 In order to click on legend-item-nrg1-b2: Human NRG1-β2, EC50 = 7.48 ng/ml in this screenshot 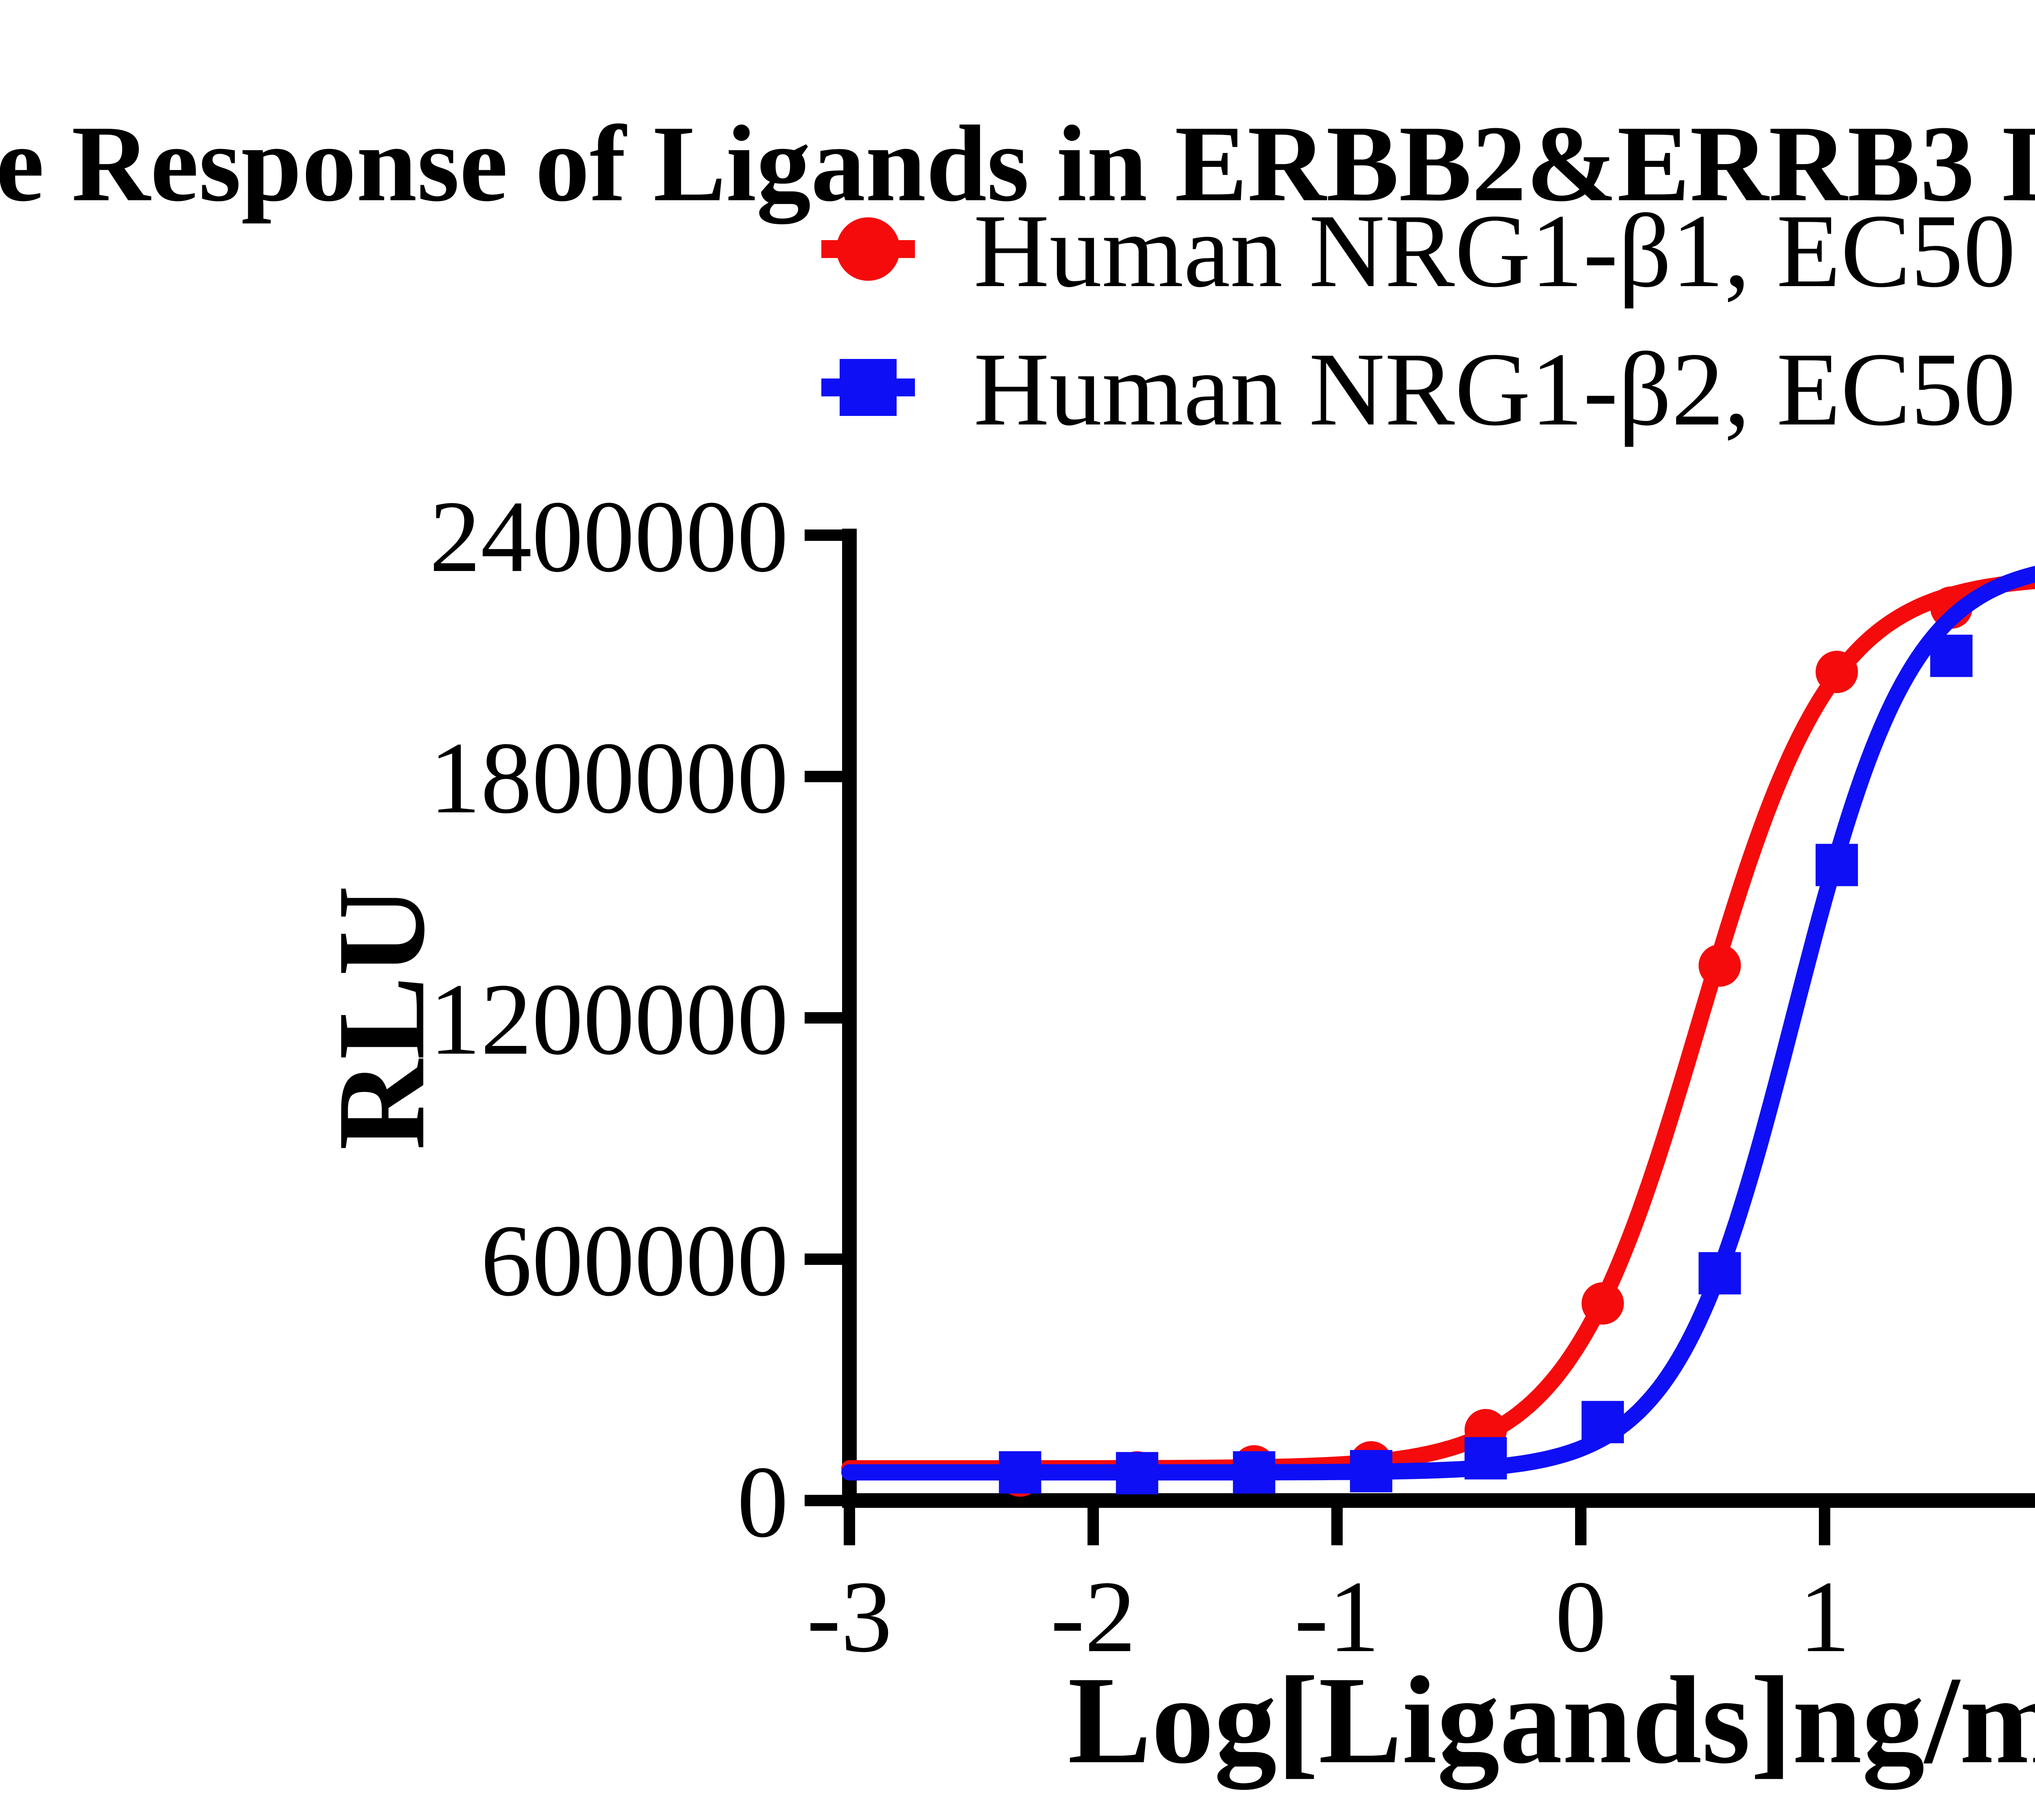, I will do `click(1428, 389)`.